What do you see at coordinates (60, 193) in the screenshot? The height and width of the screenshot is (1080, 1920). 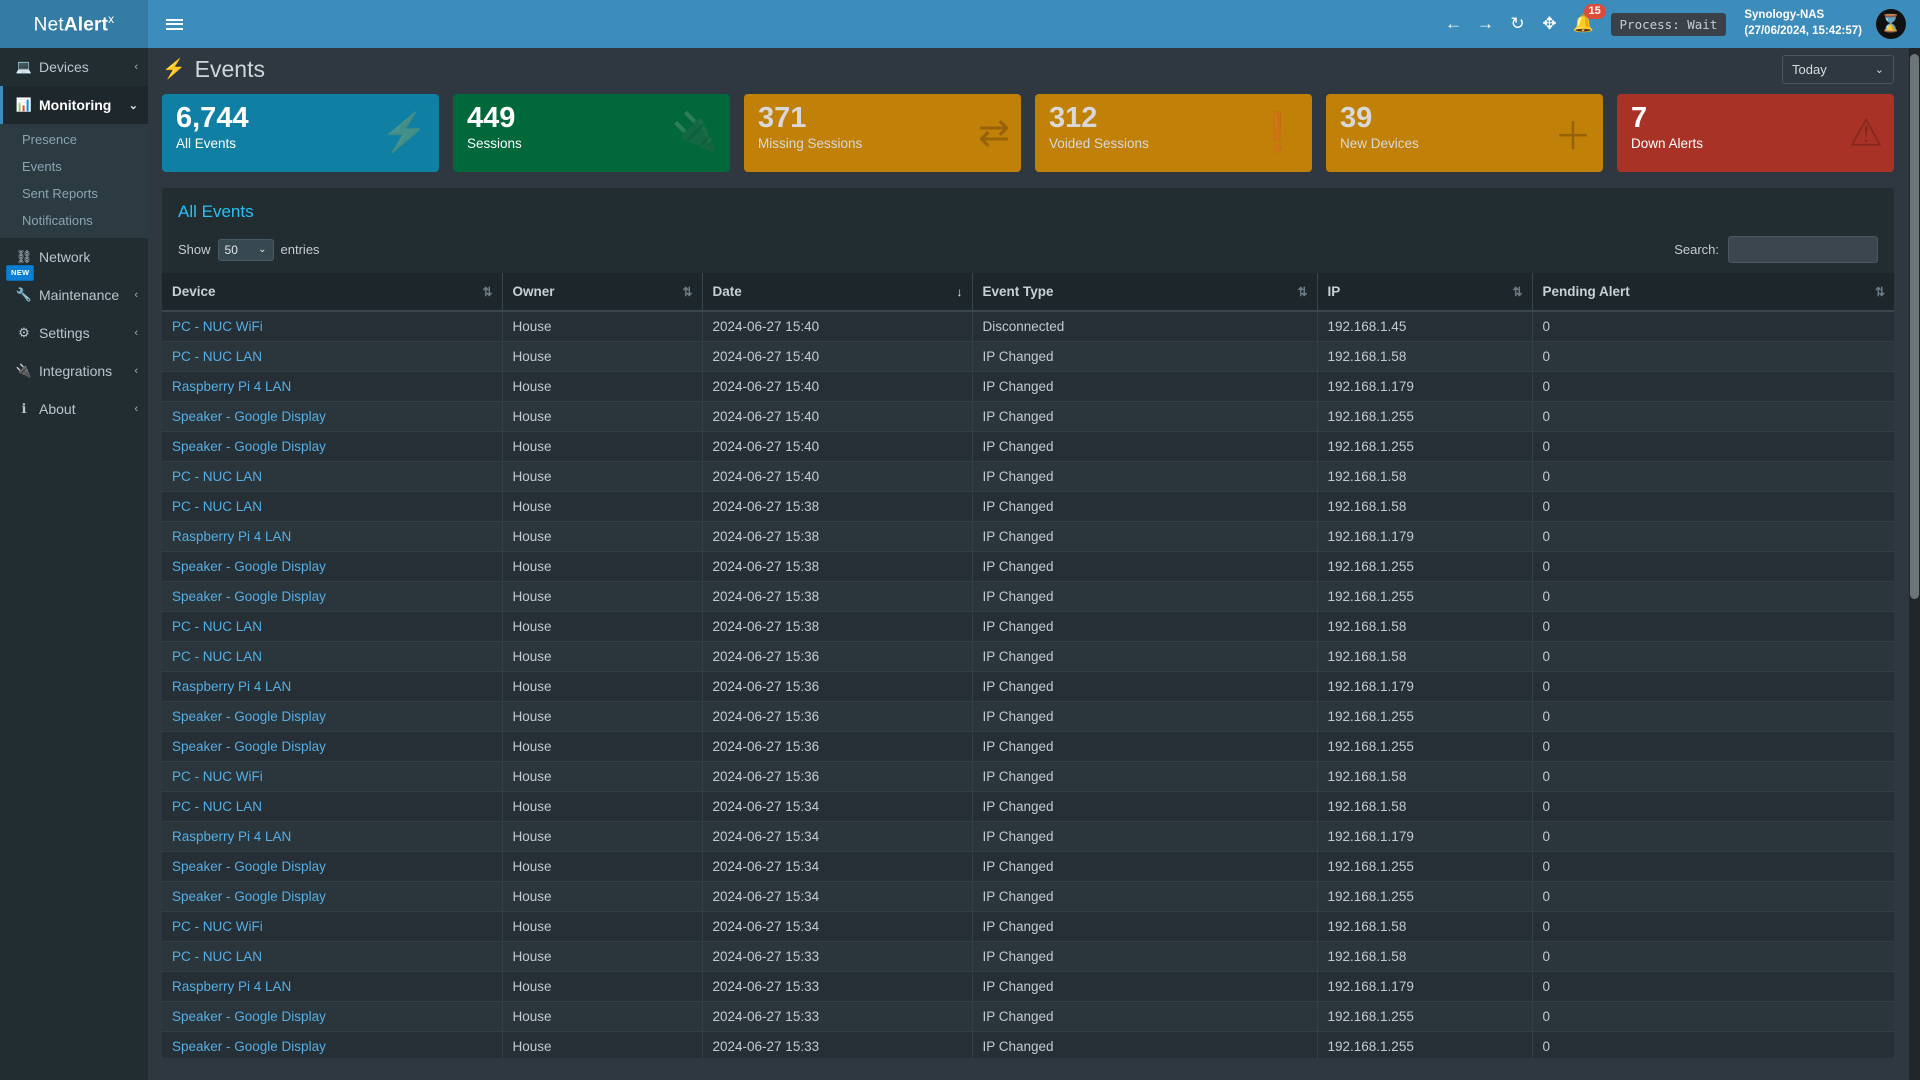 I see `sidebar-subitem-sent-reports: Sent Reports` at bounding box center [60, 193].